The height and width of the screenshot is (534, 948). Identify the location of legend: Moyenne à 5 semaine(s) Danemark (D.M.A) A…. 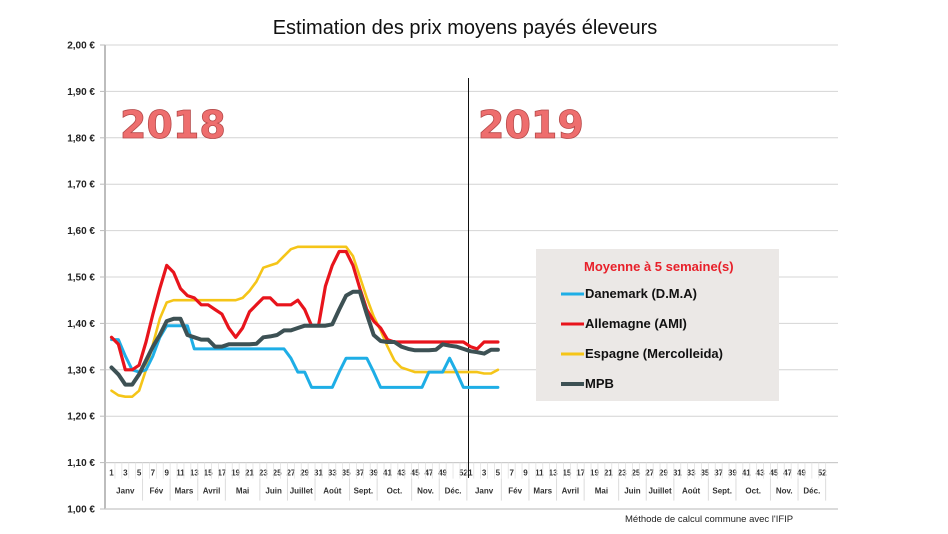
(657, 325).